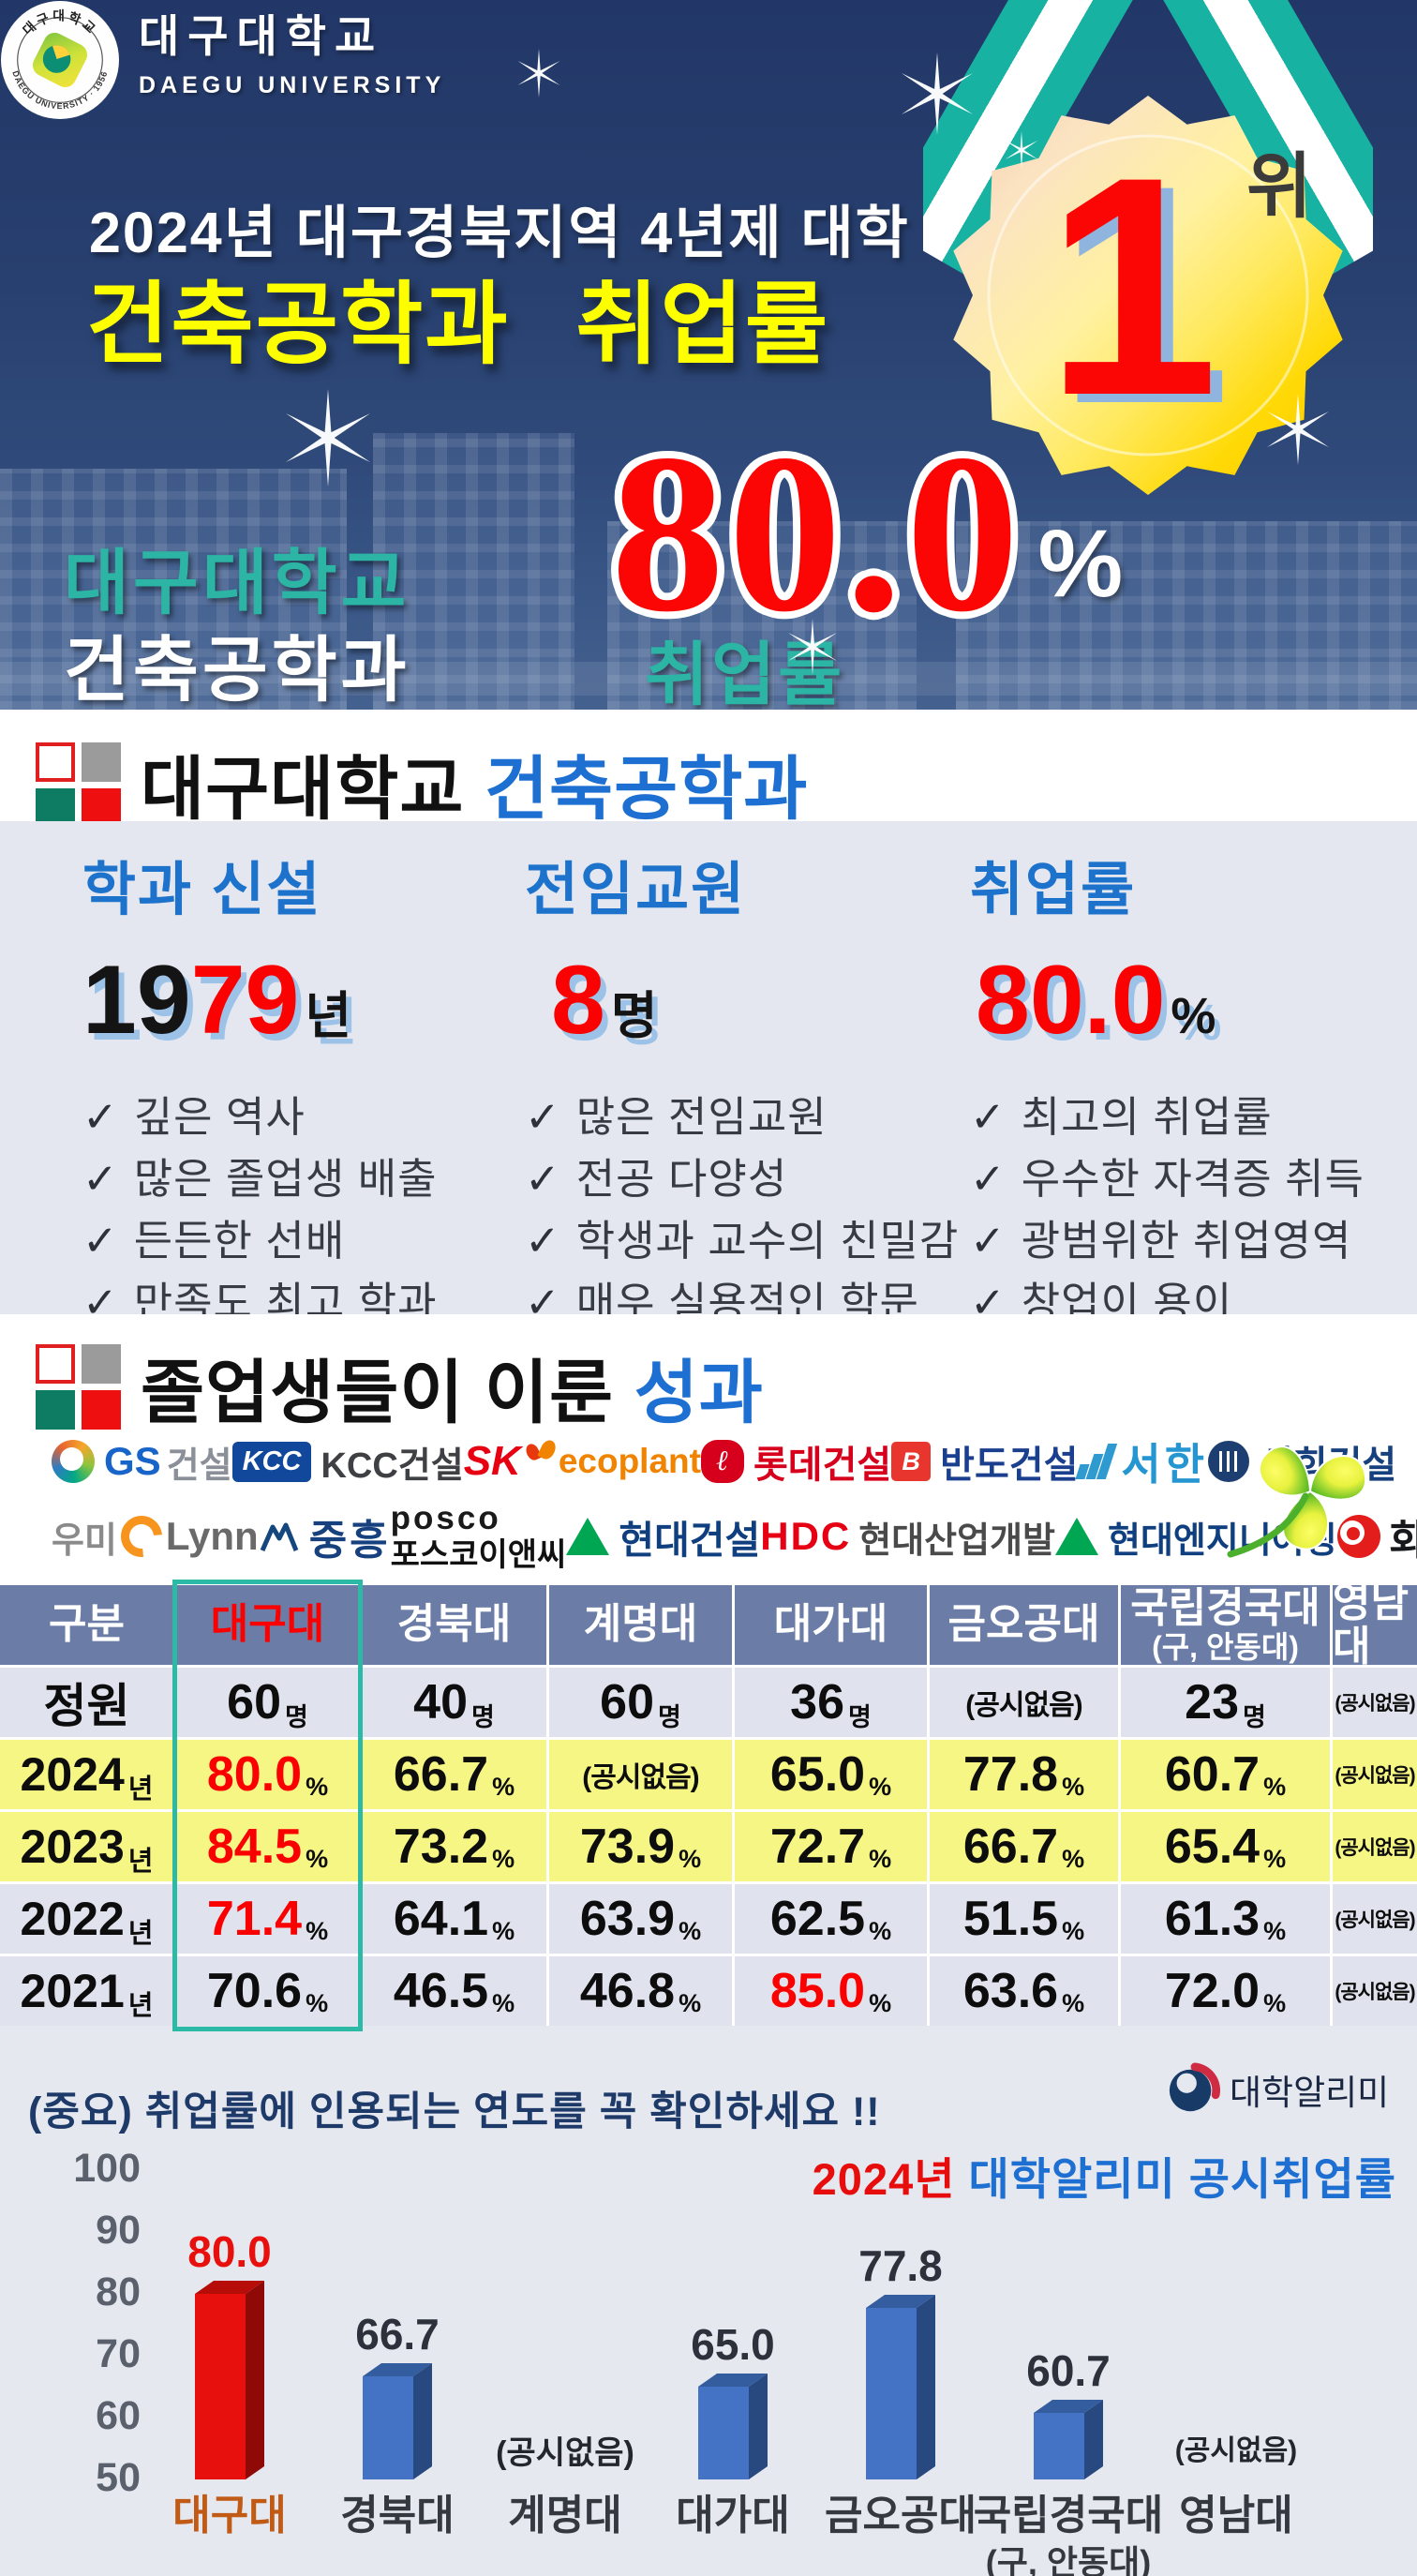 This screenshot has width=1417, height=2576. What do you see at coordinates (156, 1536) in the screenshot?
I see `company-logo-woomi-lynn: 우미 Lynn` at bounding box center [156, 1536].